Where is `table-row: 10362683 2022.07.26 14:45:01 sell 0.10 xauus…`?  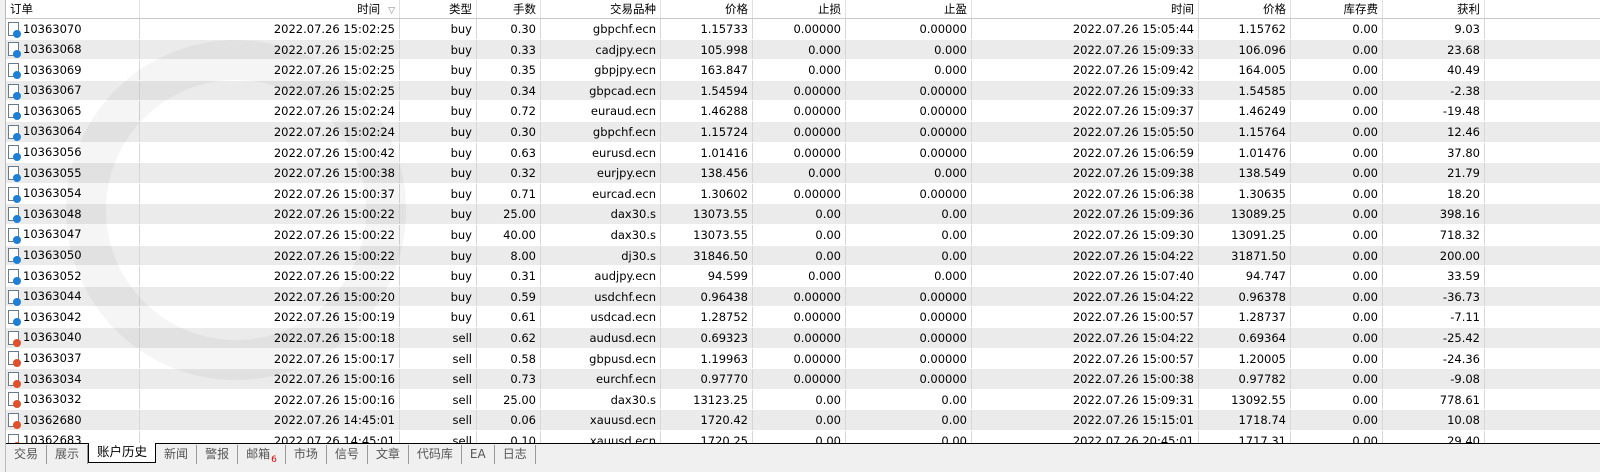 table-row: 10362683 2022.07.26 14:45:01 sell 0.10 xauus… is located at coordinates (803, 436).